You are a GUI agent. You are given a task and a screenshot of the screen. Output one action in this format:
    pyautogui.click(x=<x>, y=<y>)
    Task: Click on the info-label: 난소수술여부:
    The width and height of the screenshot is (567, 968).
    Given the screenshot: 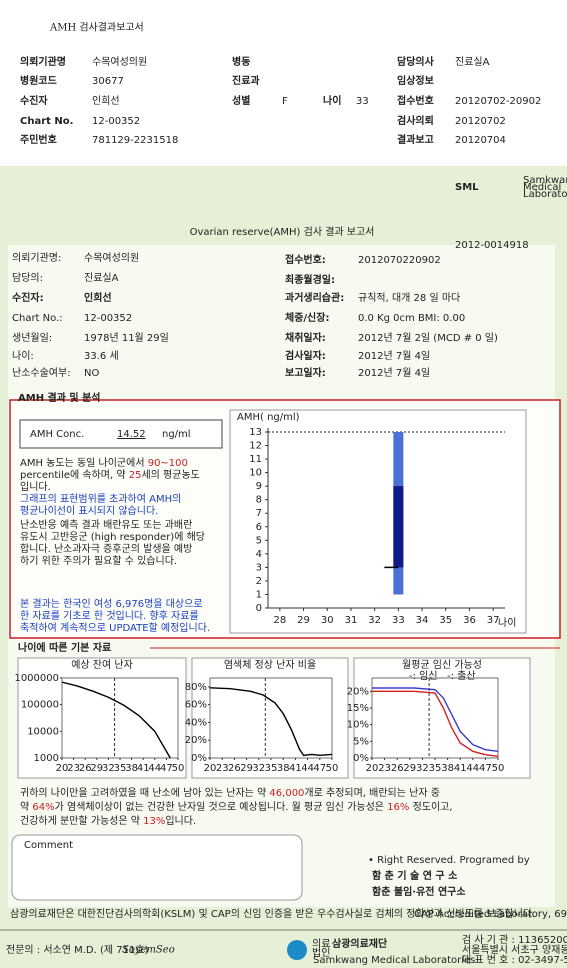 What is the action you would take?
    pyautogui.click(x=41, y=373)
    